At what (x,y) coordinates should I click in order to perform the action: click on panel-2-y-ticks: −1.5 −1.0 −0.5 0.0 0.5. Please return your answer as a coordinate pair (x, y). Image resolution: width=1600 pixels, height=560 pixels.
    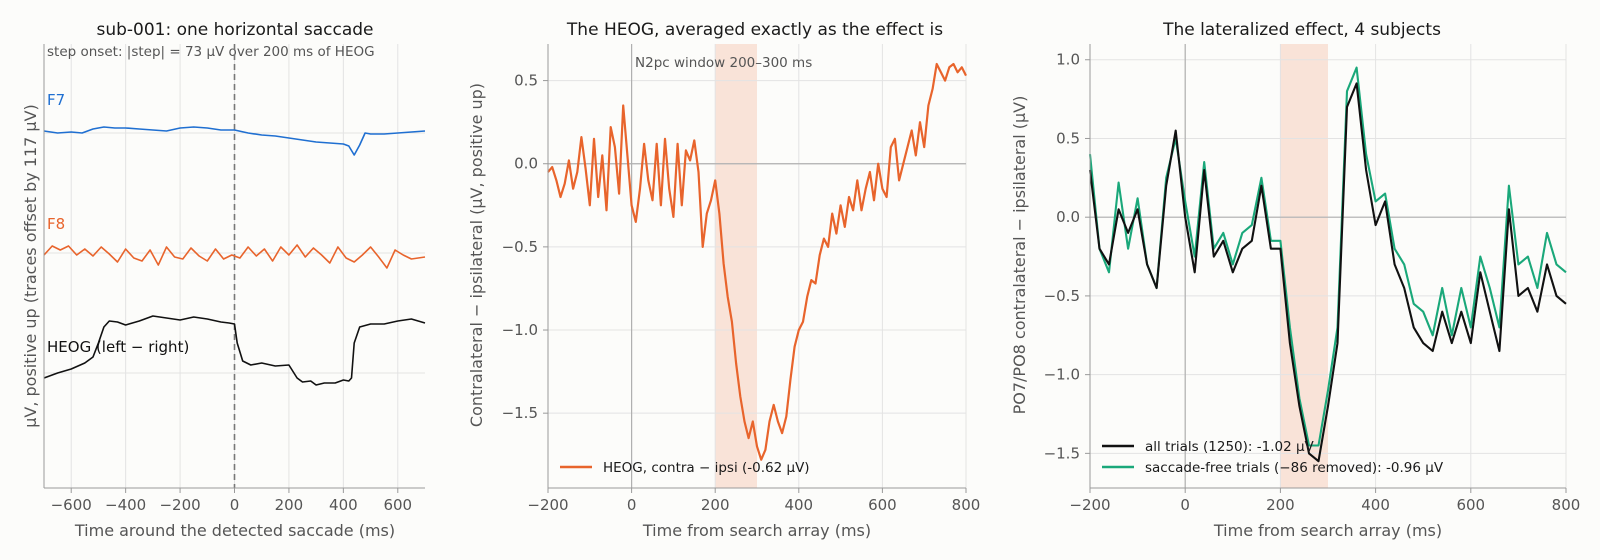
    Looking at the image, I should click on (525, 247).